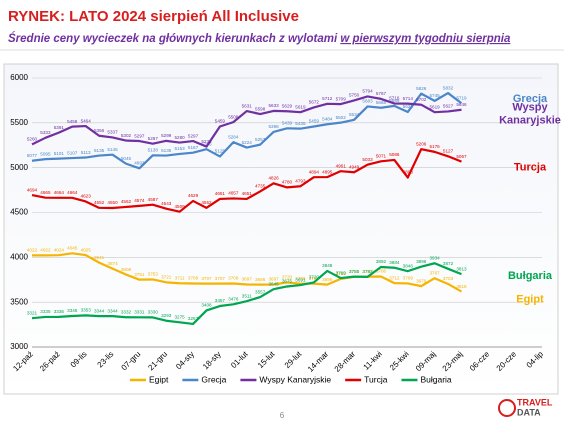 This screenshot has height=428, width=564. Describe the element at coordinates (354, 114) in the screenshot. I see `data-label: 5534` at that location.